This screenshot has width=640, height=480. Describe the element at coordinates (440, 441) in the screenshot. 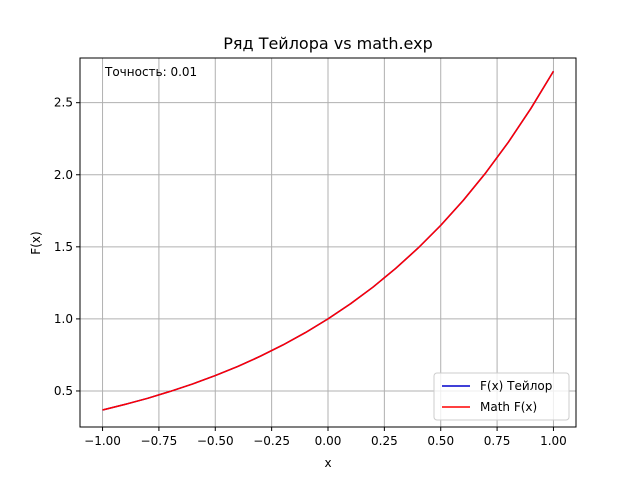

I see `x-tick-label: 0.50` at that location.